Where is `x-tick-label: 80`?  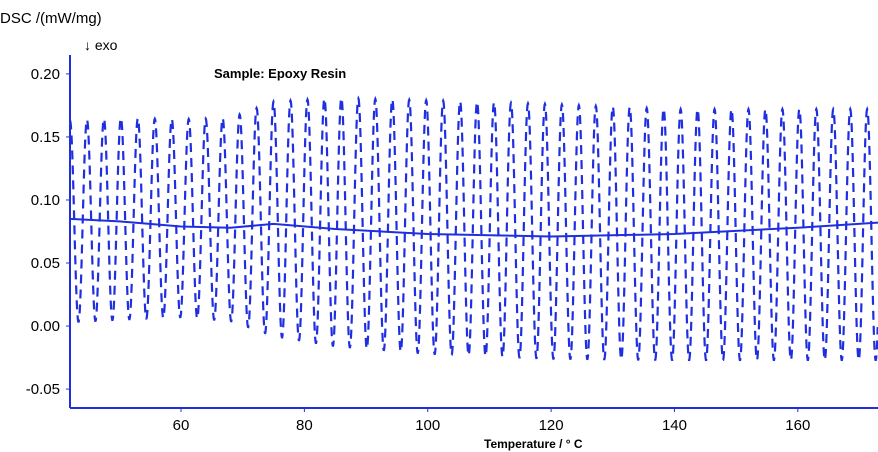
x-tick-label: 80 is located at coordinates (304, 425).